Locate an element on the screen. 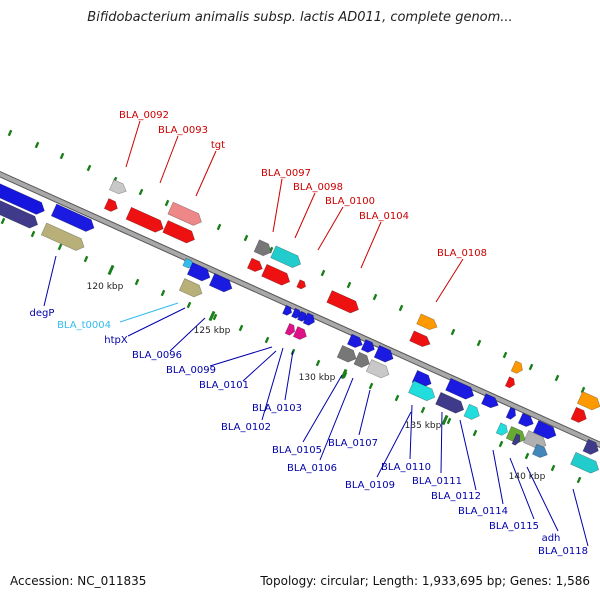 The image size is (600, 600). gene-label: BLA_0111 is located at coordinates (437, 481).